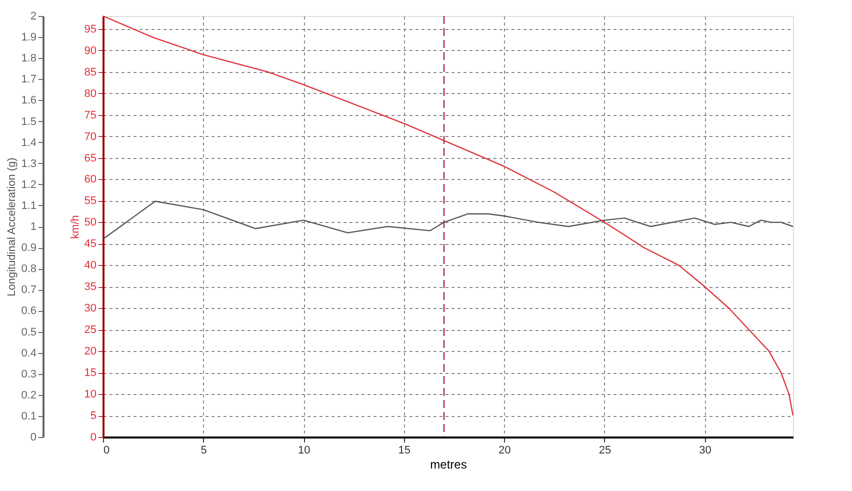 Image resolution: width=852 pixels, height=491 pixels. Describe the element at coordinates (28, 184) in the screenshot. I see `y-tick-label: 1.2` at that location.